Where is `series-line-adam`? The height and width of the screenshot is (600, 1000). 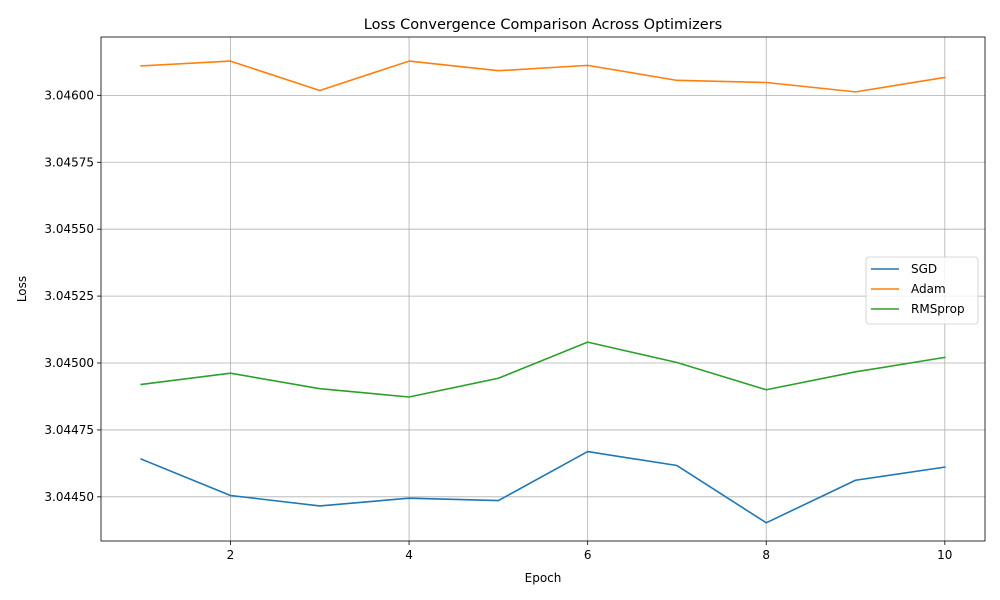 series-line-adam is located at coordinates (543, 76).